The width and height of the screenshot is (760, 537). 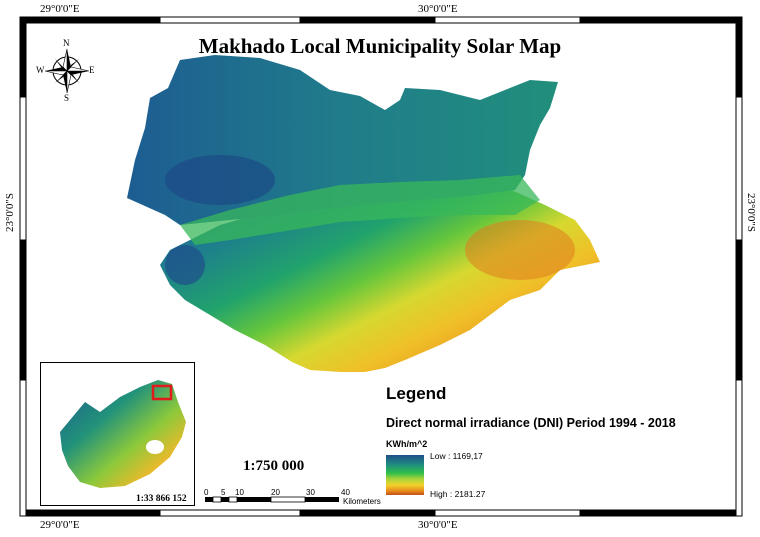 What do you see at coordinates (60, 9) in the screenshot?
I see `coord-label-top-left: 29°0'0"E` at bounding box center [60, 9].